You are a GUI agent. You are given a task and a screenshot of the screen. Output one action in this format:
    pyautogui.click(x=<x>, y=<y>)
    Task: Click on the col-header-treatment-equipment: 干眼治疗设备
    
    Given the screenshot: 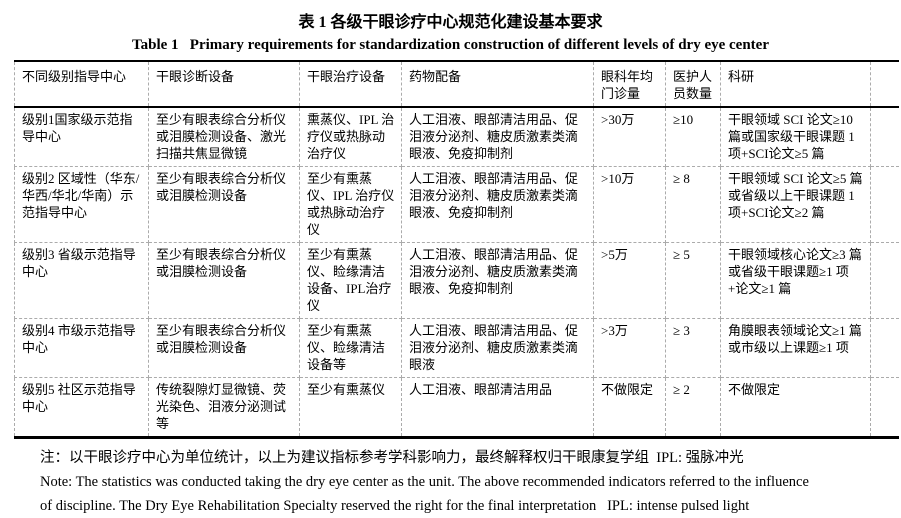 What is the action you would take?
    pyautogui.click(x=350, y=84)
    